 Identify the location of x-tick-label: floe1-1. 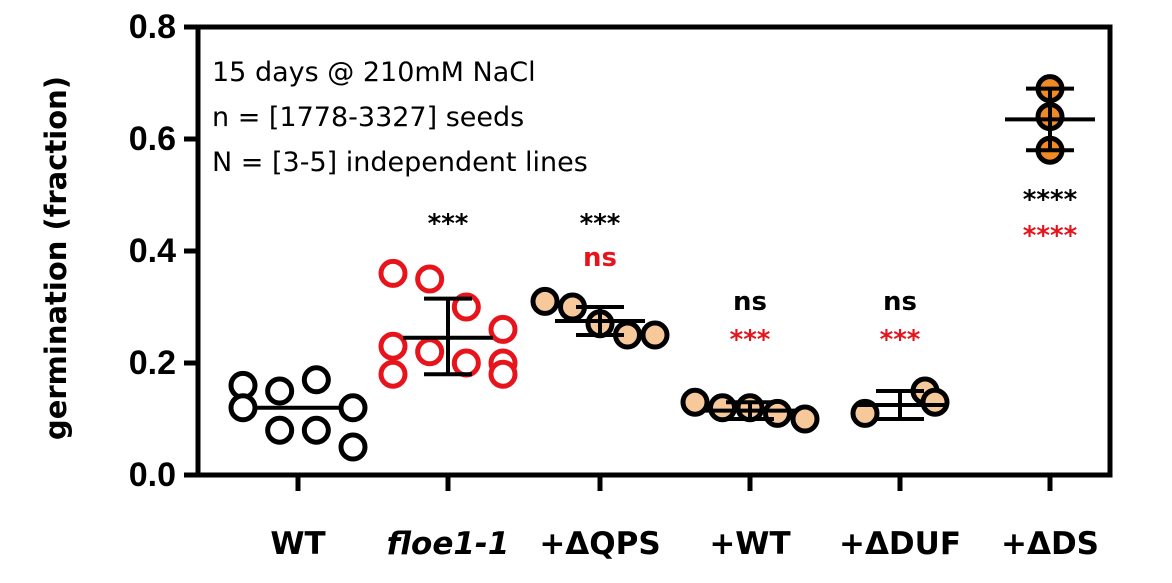
(448, 544).